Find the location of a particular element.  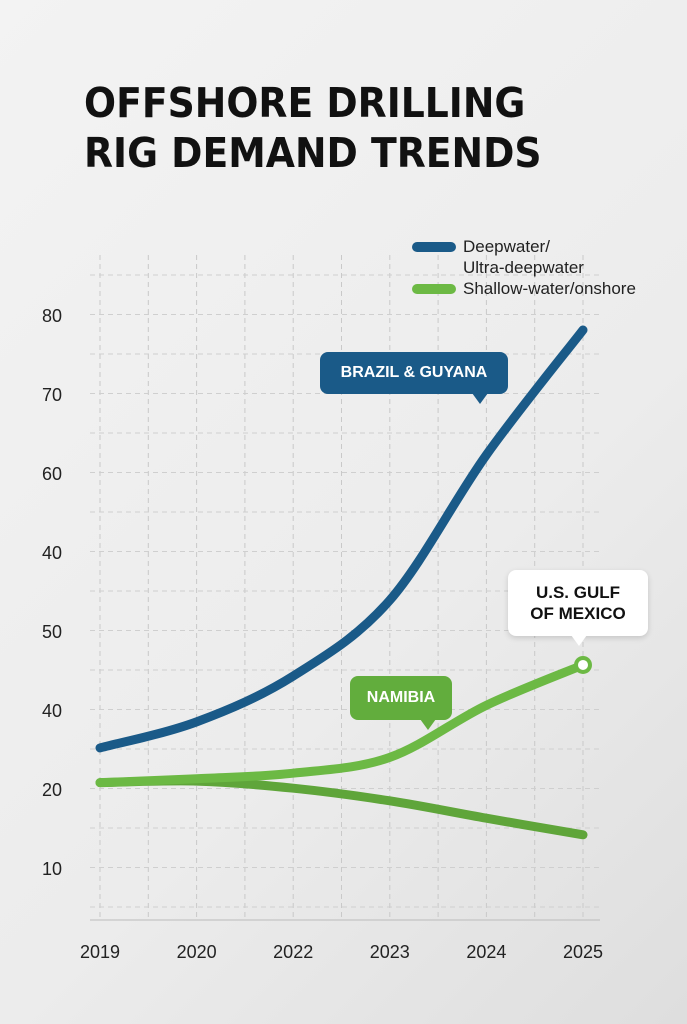

x-tick-label: 2024 is located at coordinates (486, 952).